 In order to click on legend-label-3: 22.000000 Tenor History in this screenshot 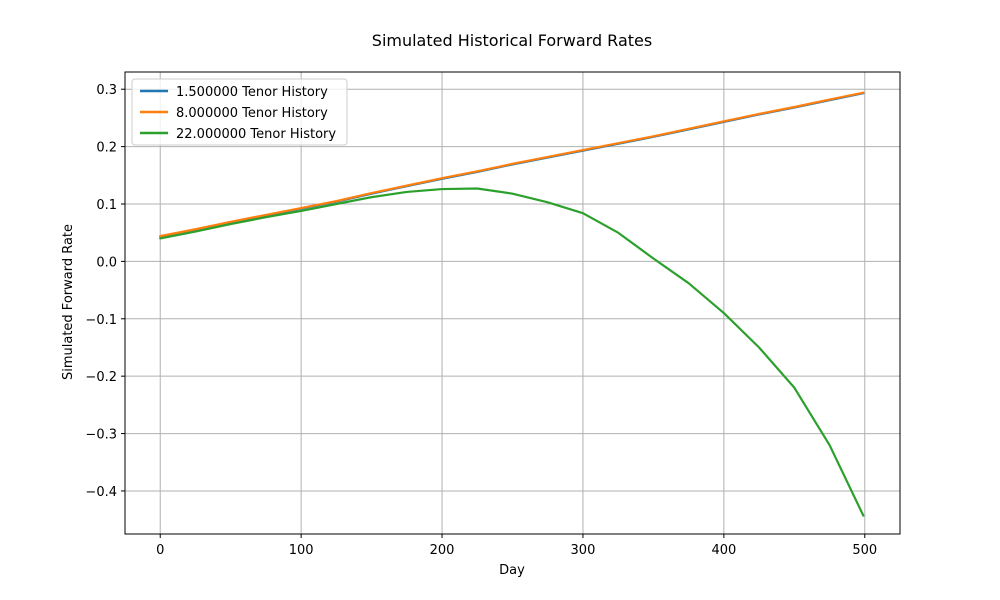, I will do `click(256, 134)`.